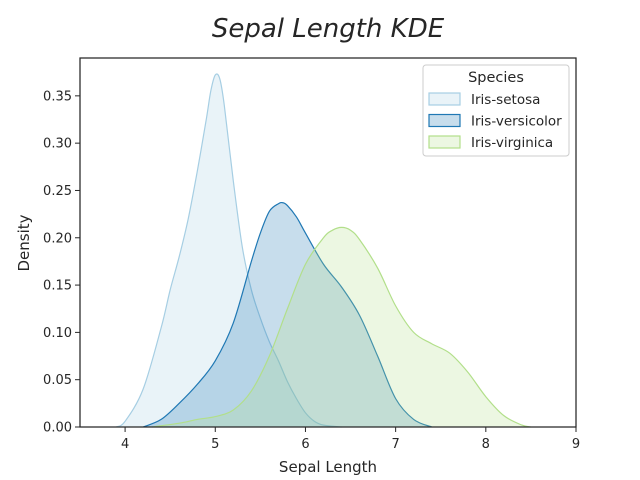 The width and height of the screenshot is (640, 480). Describe the element at coordinates (512, 143) in the screenshot. I see `legend-label-iris-virginica: Iris-virginica` at that location.